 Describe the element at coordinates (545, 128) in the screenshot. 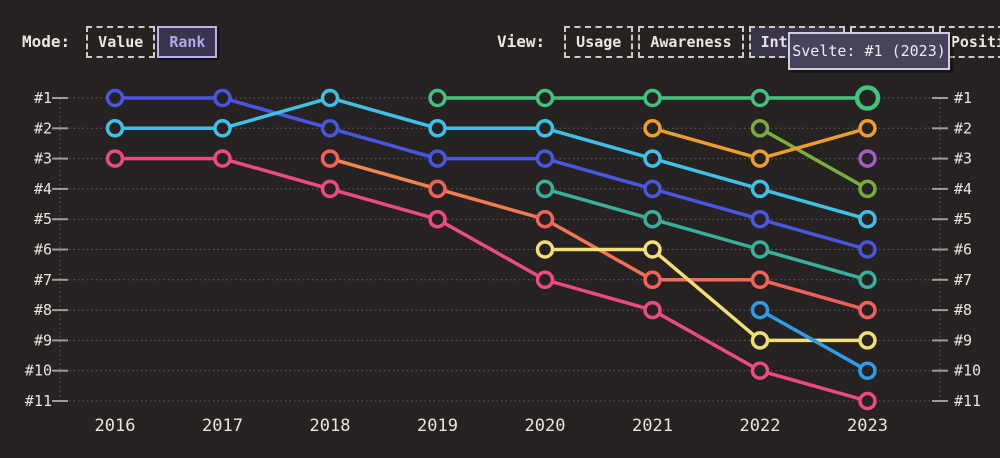

I see `data-point-cyan-2020` at that location.